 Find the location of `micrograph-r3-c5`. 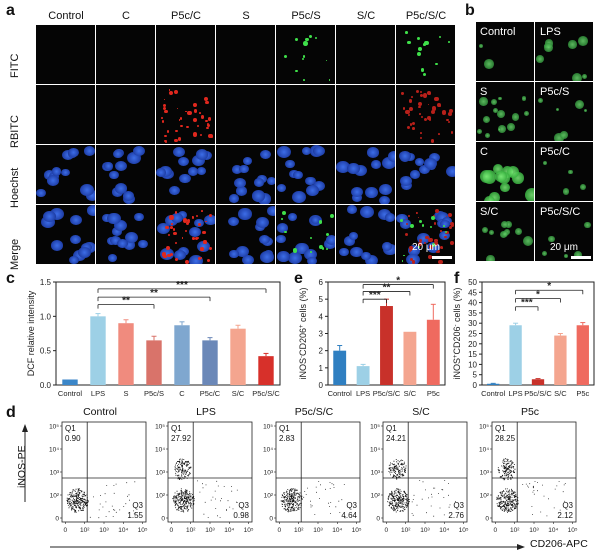

micrograph-r3-c5 is located at coordinates (366, 235).